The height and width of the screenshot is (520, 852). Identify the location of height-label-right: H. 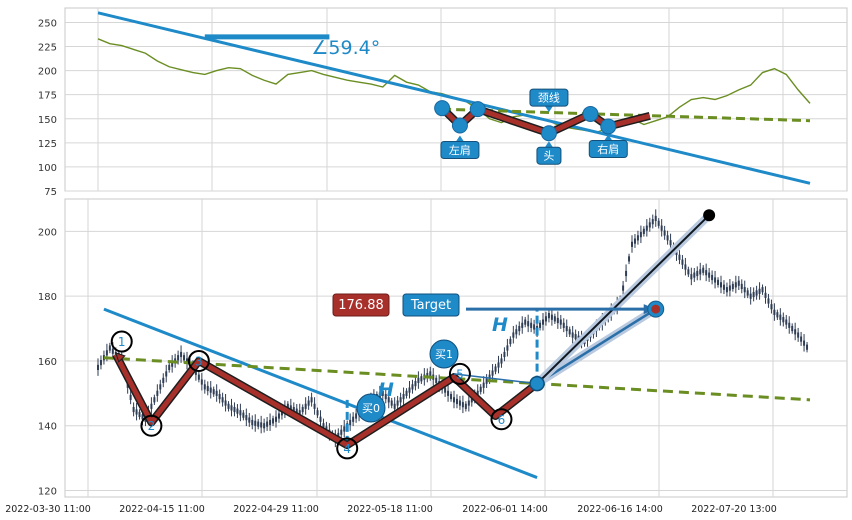
(500, 325).